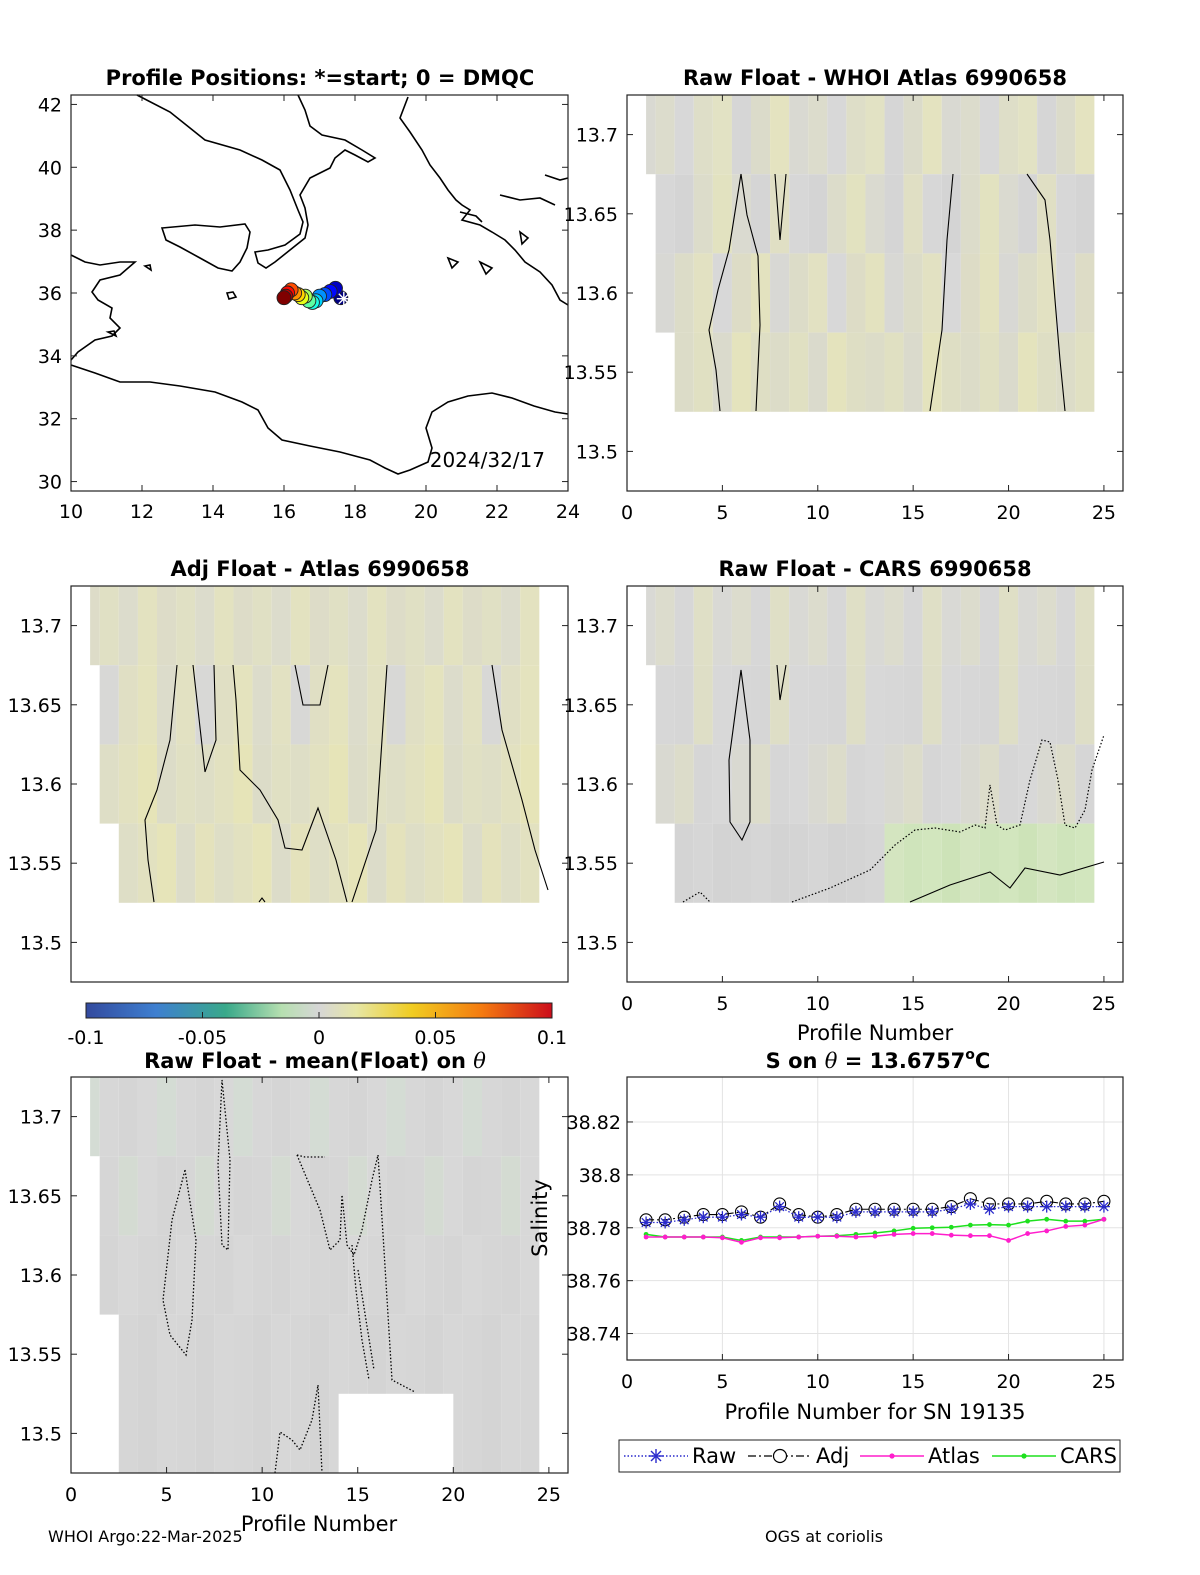 The width and height of the screenshot is (1200, 1575). I want to click on p3-y-tick-label: 13.7, so click(41, 627).